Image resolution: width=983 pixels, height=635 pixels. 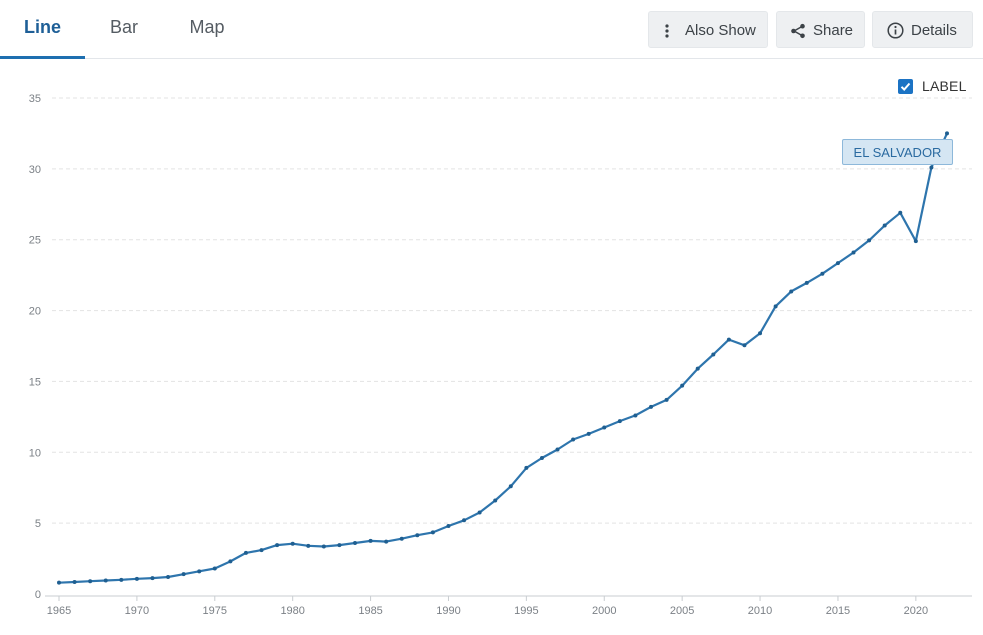 What do you see at coordinates (230, 561) in the screenshot?
I see `data-point-1976` at bounding box center [230, 561].